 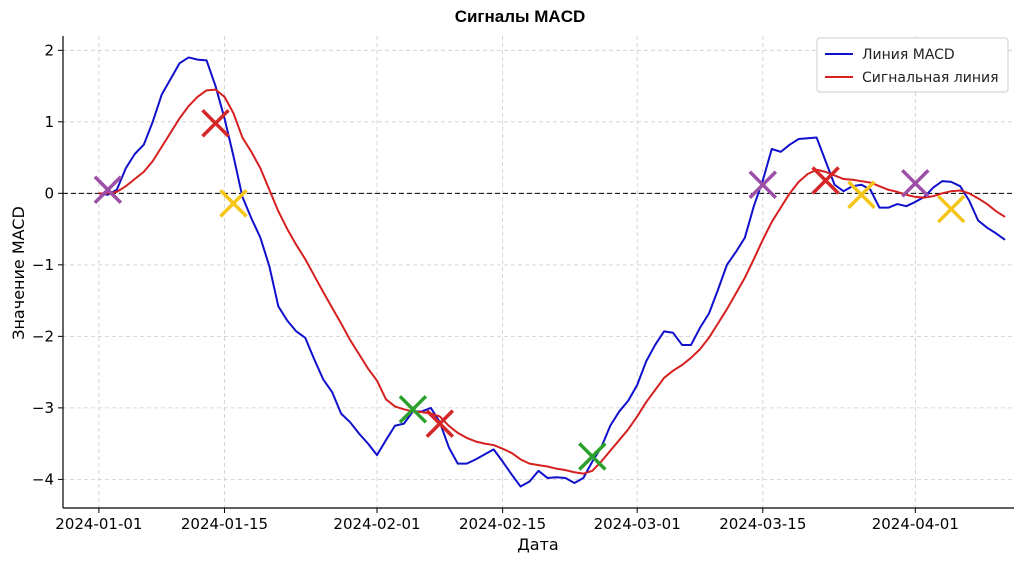 What do you see at coordinates (762, 524) in the screenshot?
I see `x-tick-label: 2024-03-15` at bounding box center [762, 524].